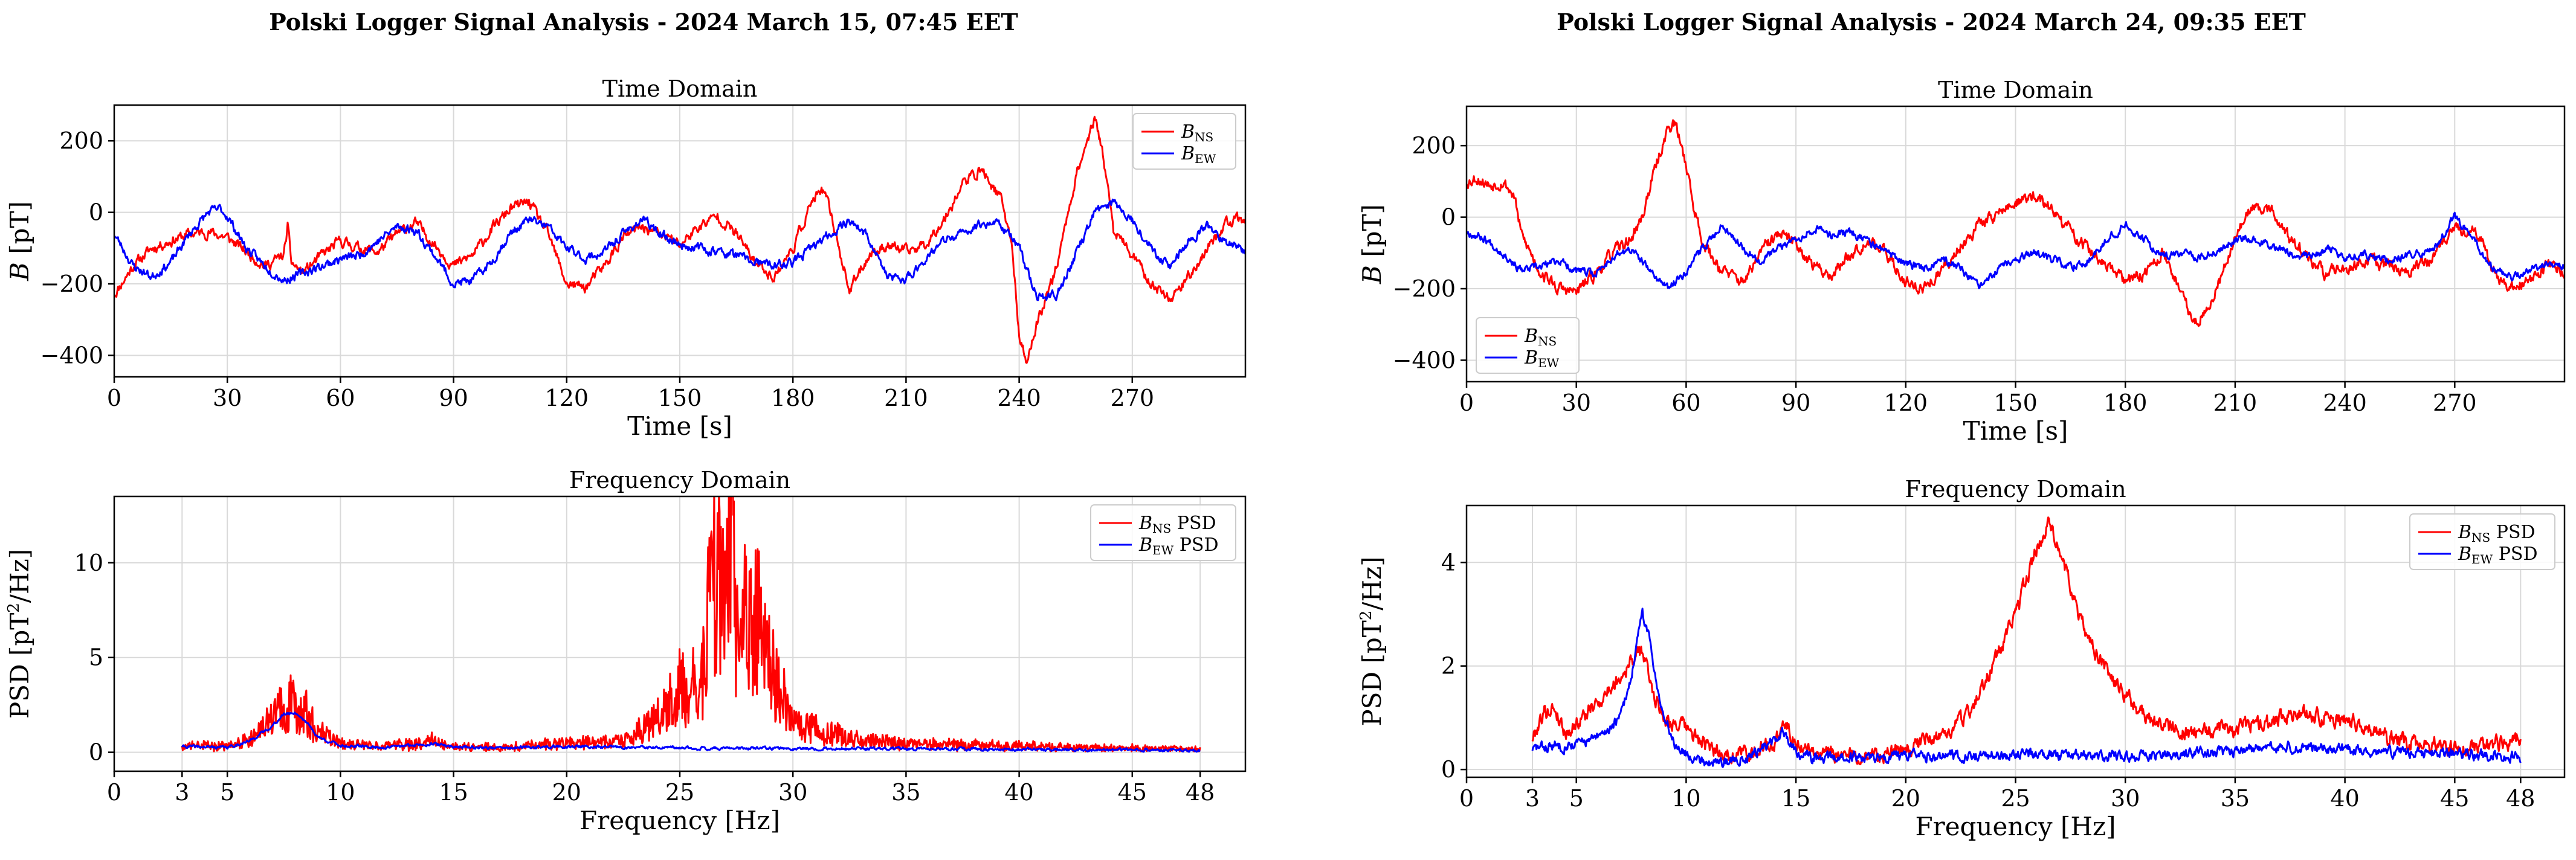 Image resolution: width=2576 pixels, height=860 pixels. I want to click on legend-label-2-1: BEW, so click(1542, 358).